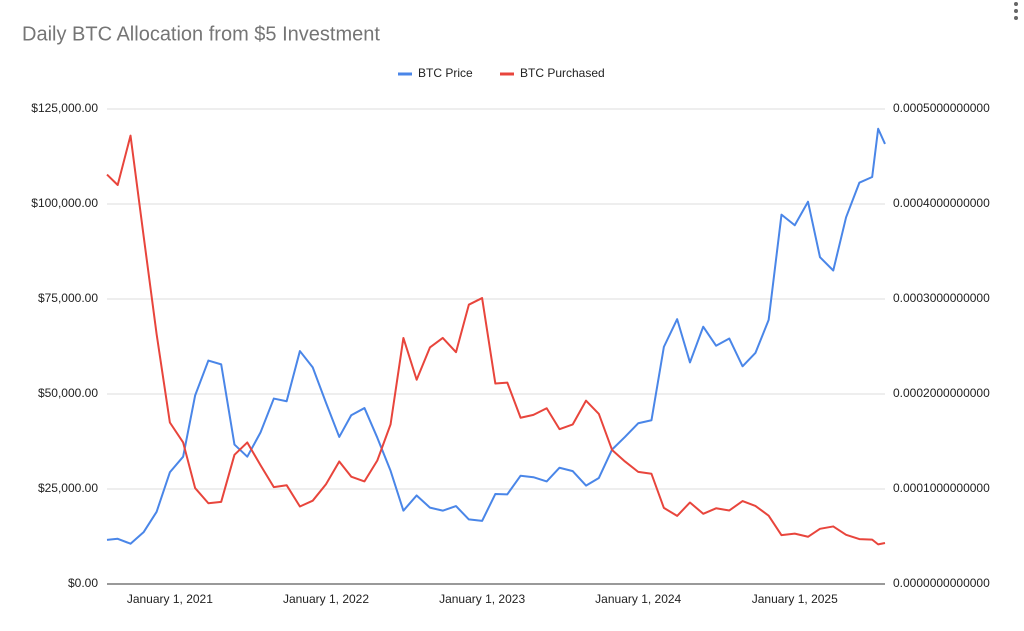 The height and width of the screenshot is (631, 1024). Describe the element at coordinates (941, 488) in the screenshot. I see `y2-tick-label: 0.0001000000000` at that location.